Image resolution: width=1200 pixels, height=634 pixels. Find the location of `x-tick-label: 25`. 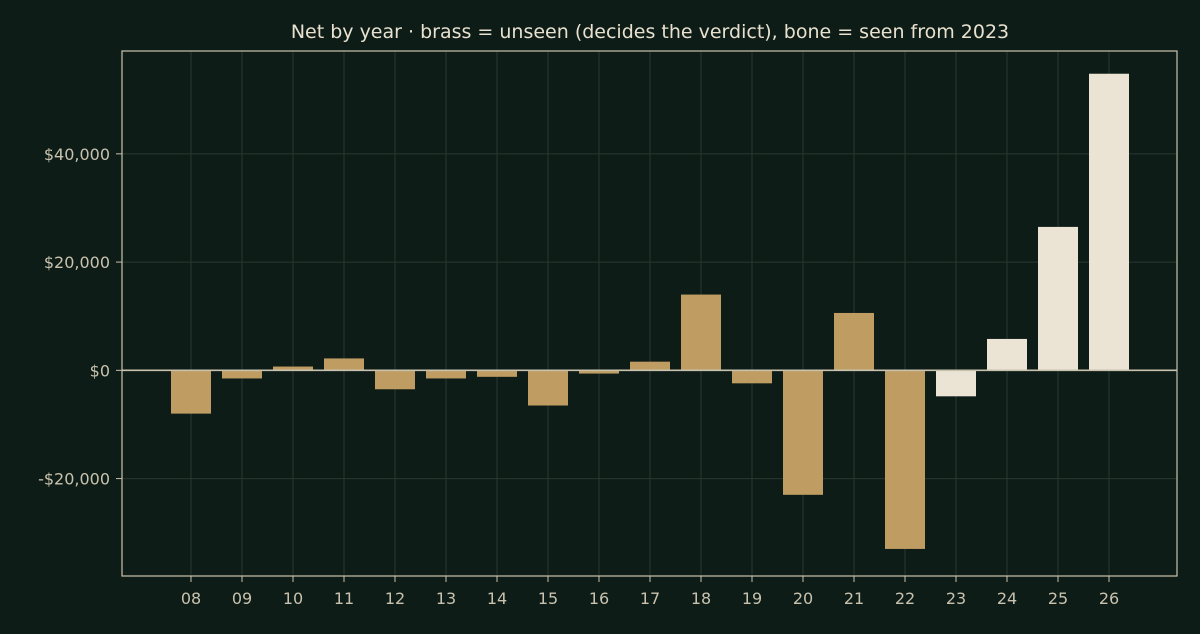

x-tick-label: 25 is located at coordinates (1058, 598).